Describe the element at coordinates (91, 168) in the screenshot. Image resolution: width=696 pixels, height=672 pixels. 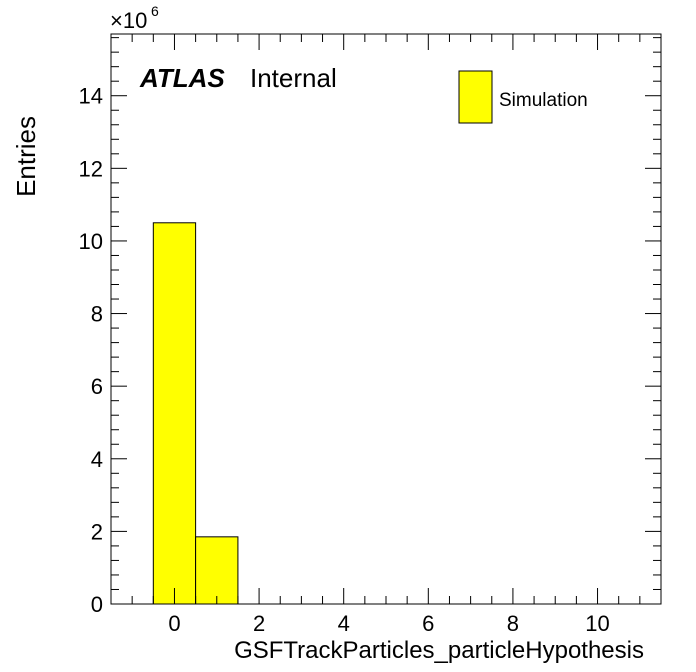
I see `y-tick-label-6: 12` at that location.